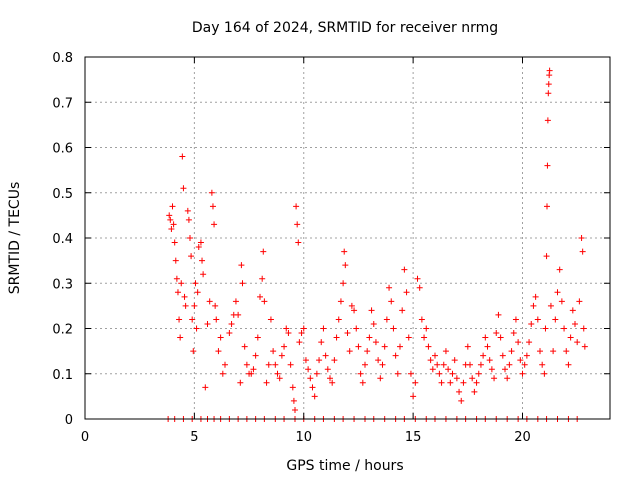 Image resolution: width=640 pixels, height=480 pixels. I want to click on y-tick-label: 0, so click(69, 420).